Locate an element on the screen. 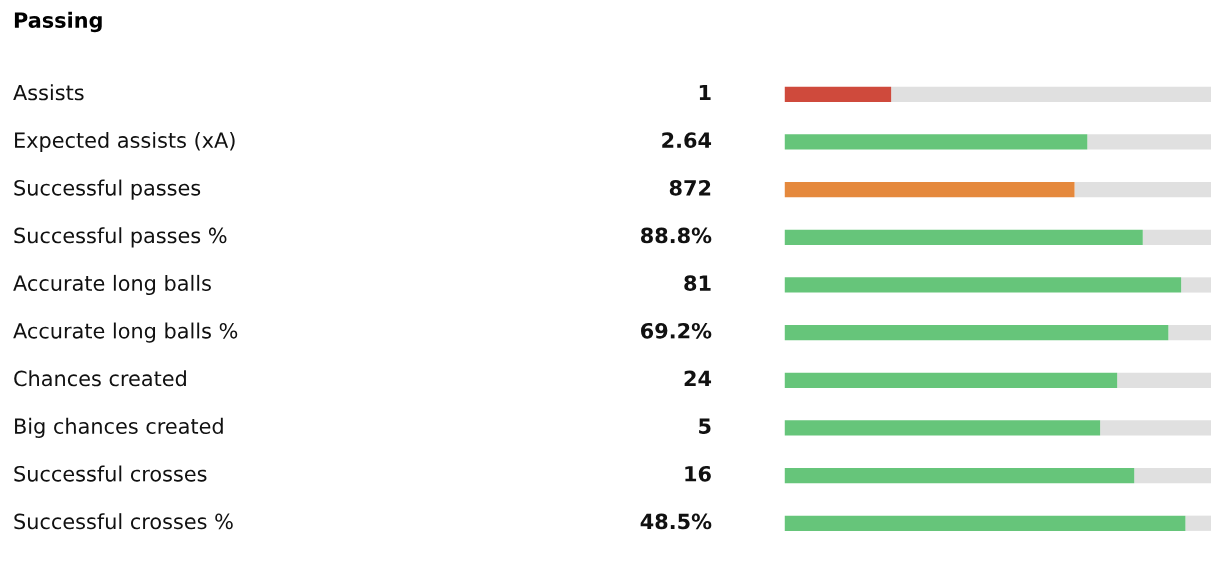 The image size is (1222, 564). y-tick-label: Assists is located at coordinates (48, 92).